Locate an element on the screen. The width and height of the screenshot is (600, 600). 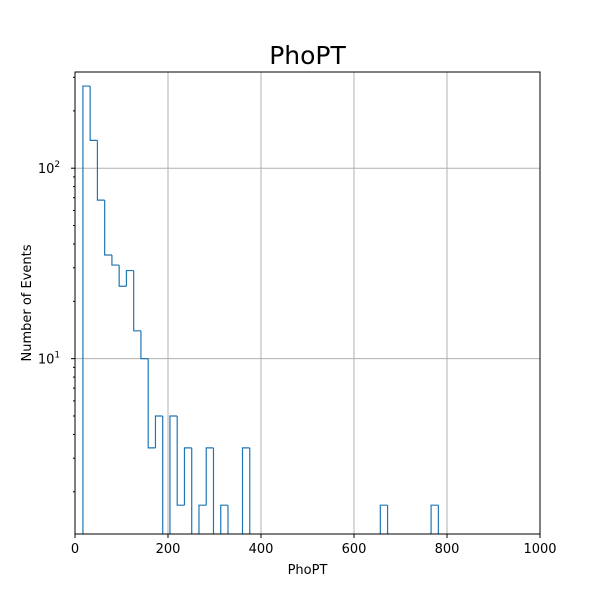
y-tick-label: 10¹ is located at coordinates (49, 359).